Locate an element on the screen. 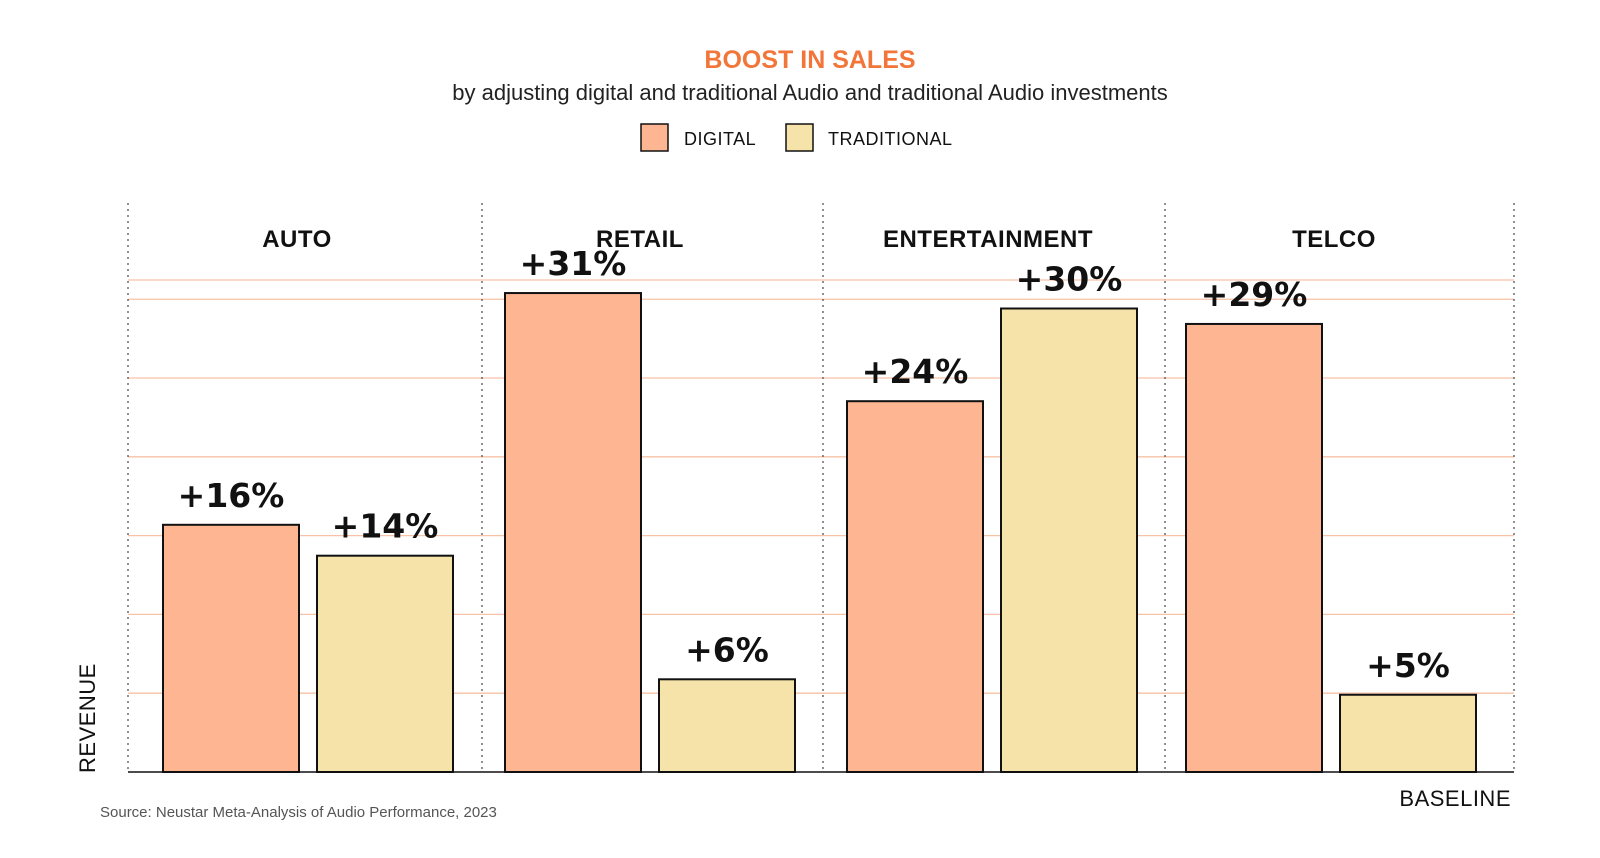  category-label-retail: RETAIL is located at coordinates (640, 239).